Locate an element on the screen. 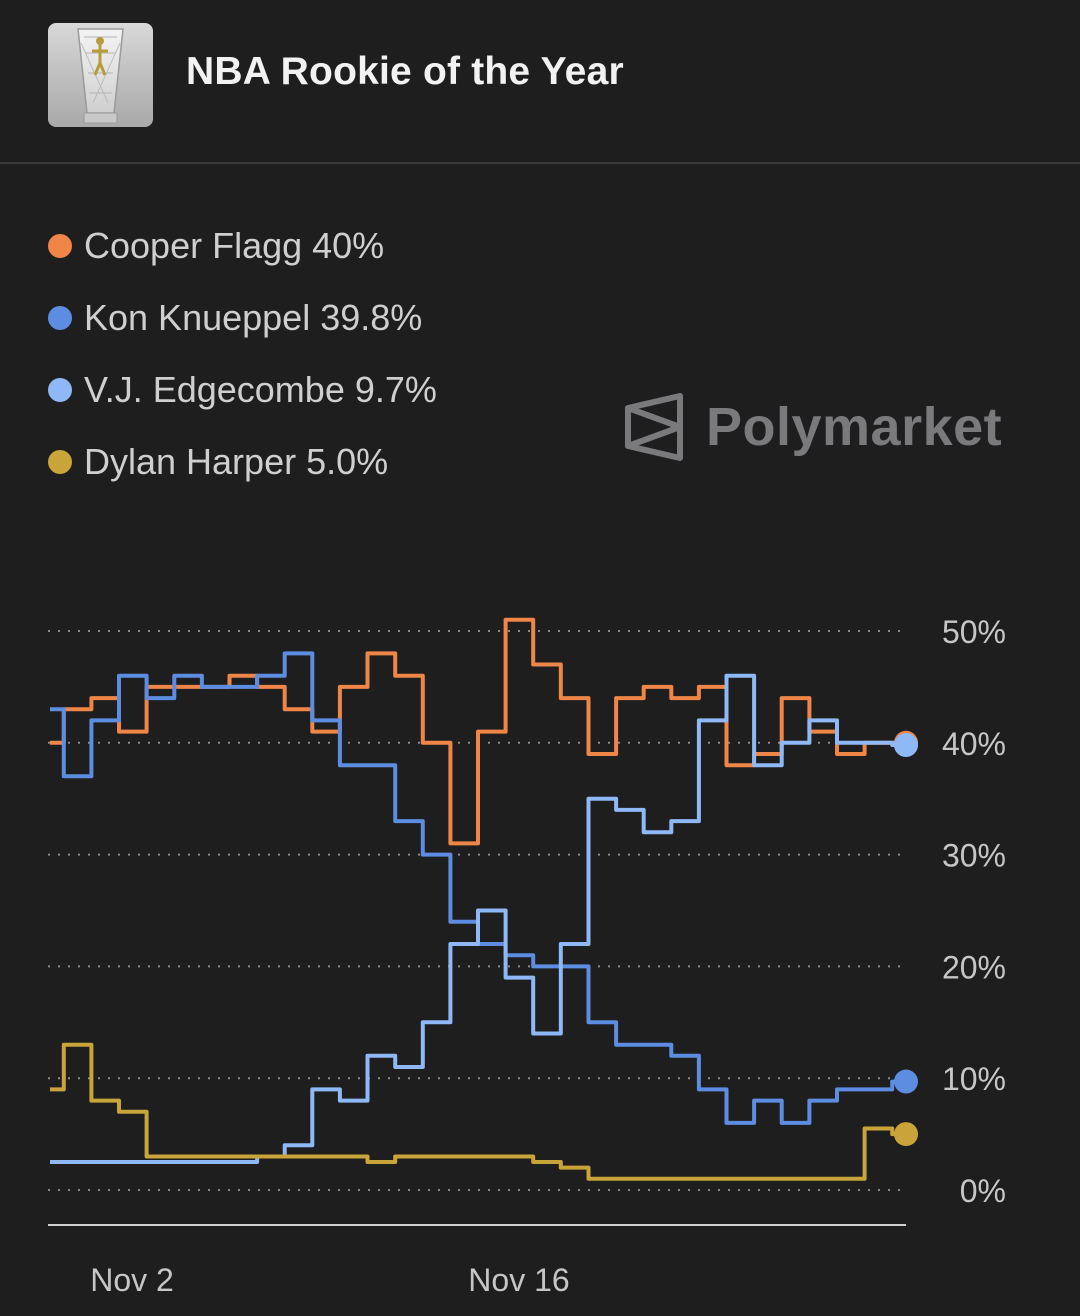 This screenshot has height=1316, width=1080. legend-name: Kon Knueppel is located at coordinates (197, 317).